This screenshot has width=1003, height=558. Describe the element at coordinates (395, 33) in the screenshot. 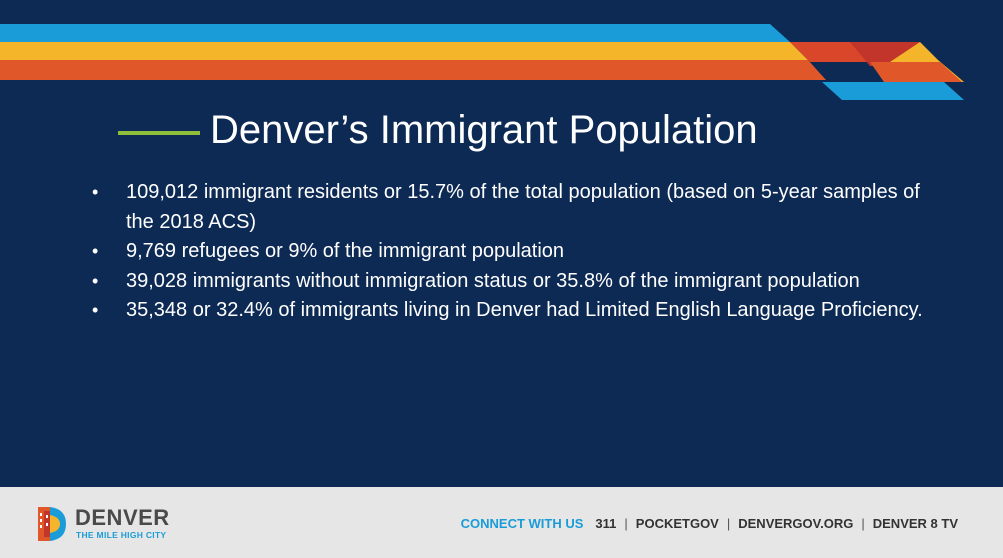

I see `stripe-blue` at that location.